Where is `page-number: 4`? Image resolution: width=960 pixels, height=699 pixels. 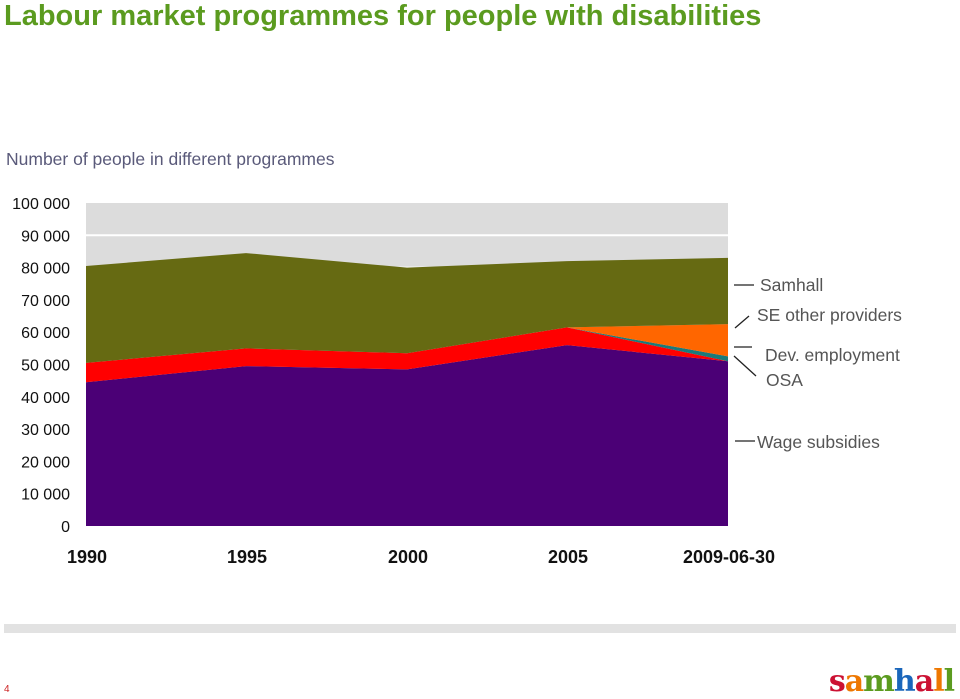 page-number: 4 is located at coordinates (7, 689).